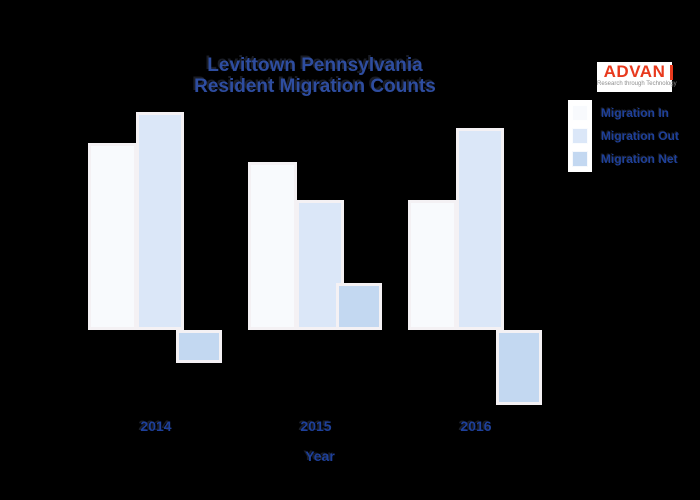 Image resolution: width=700 pixels, height=500 pixels. What do you see at coordinates (634, 71) in the screenshot?
I see `advan-logo-text: ADVAN` at bounding box center [634, 71].